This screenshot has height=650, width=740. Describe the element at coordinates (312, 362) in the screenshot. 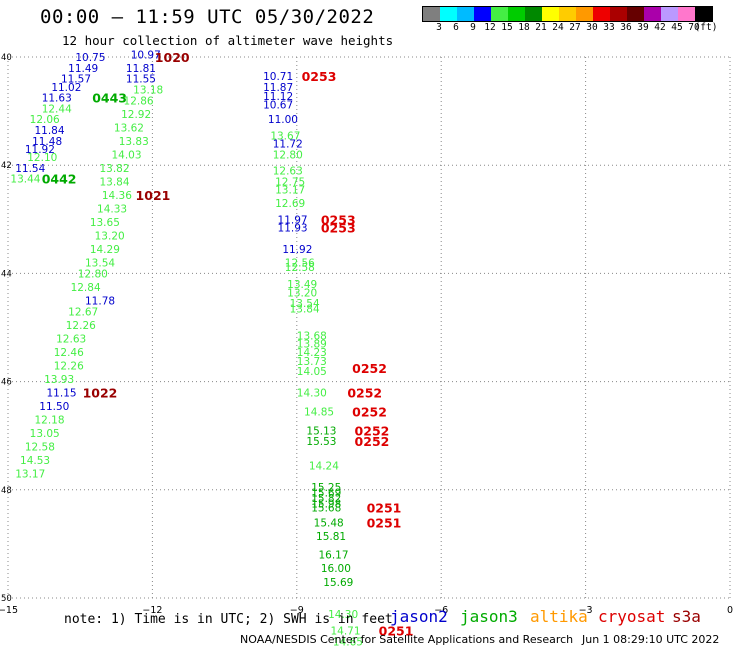

I see `wave-height-label: 13.73` at that location.